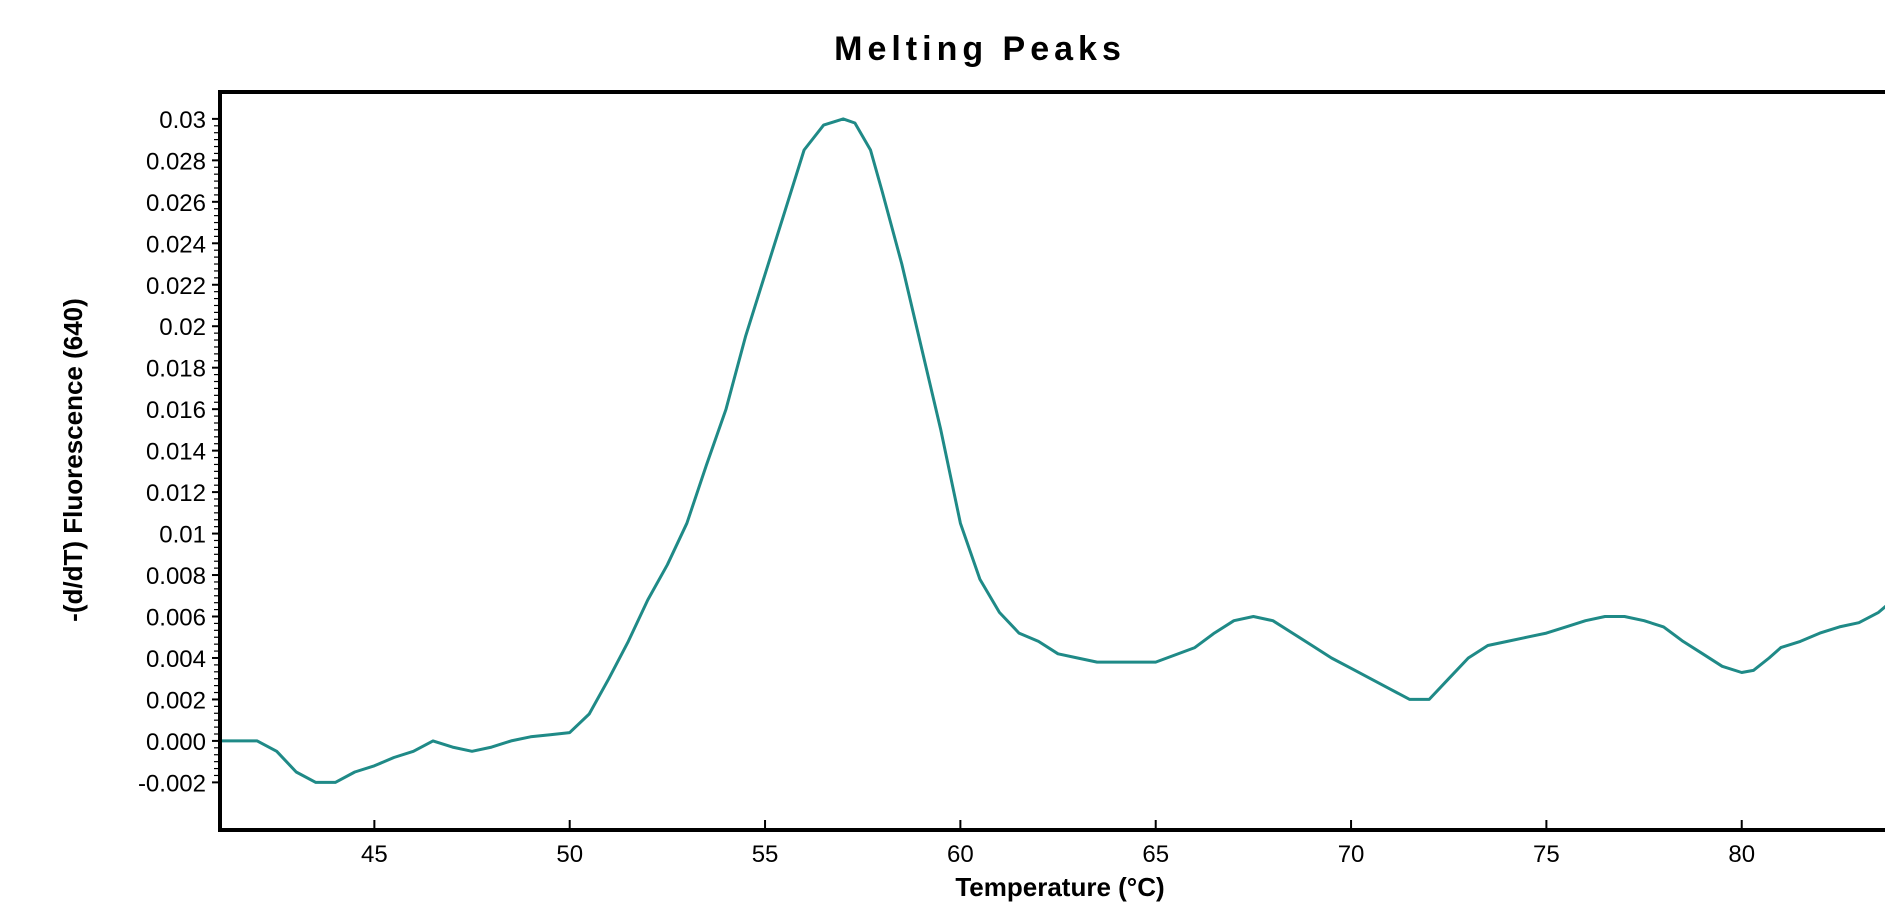 The height and width of the screenshot is (905, 1885). Describe the element at coordinates (176, 742) in the screenshot. I see `y-tick-label: 0.000` at that location.